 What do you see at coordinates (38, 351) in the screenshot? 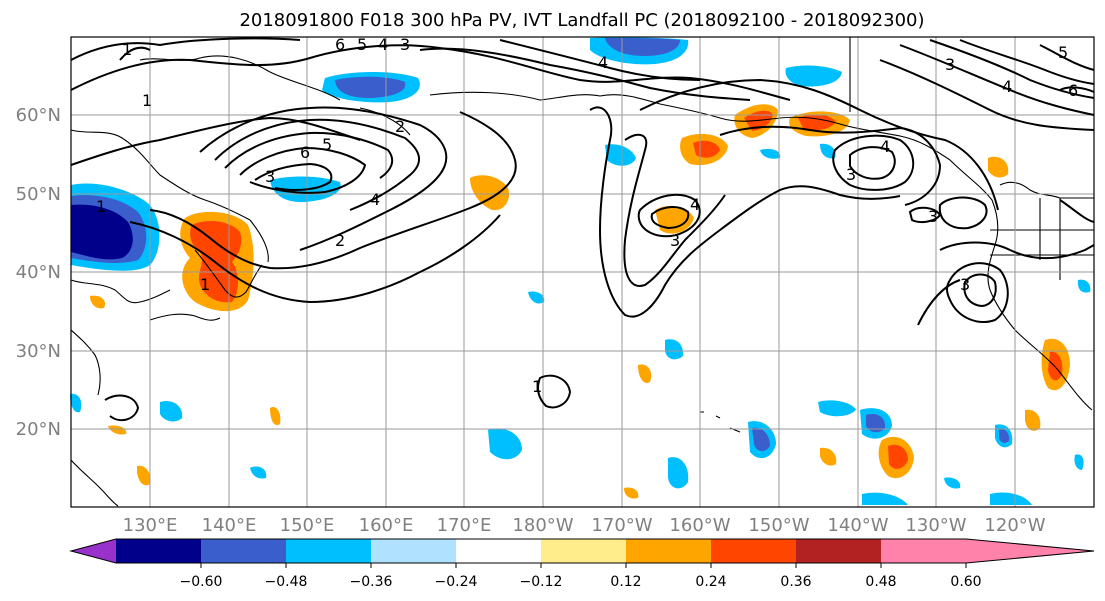
I see `lat-label-30n: 30°N` at bounding box center [38, 351].